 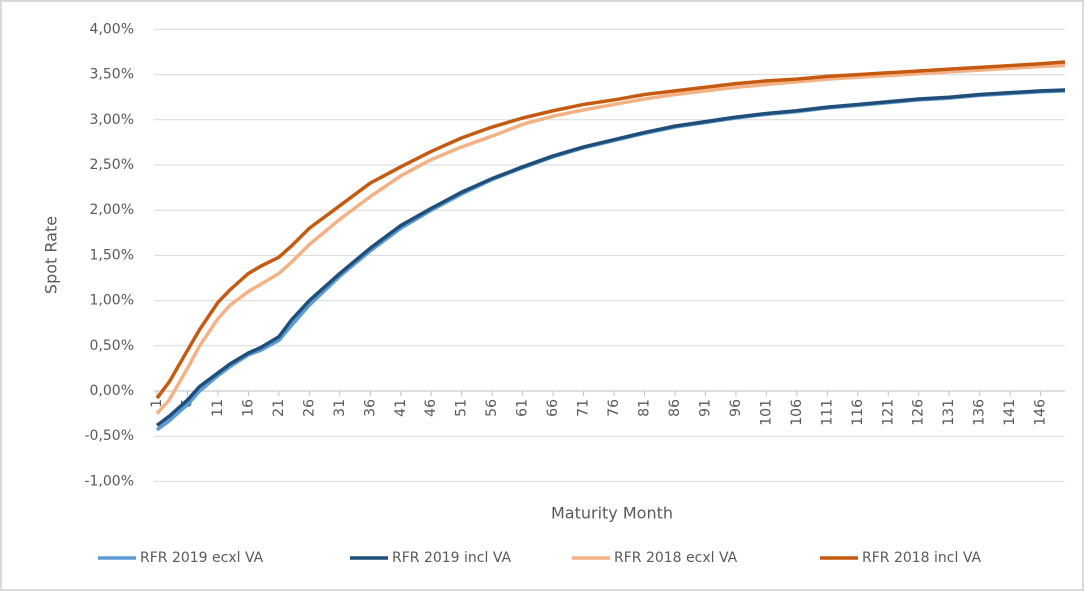 What do you see at coordinates (309, 408) in the screenshot?
I see `x-tick-label: 26` at bounding box center [309, 408].